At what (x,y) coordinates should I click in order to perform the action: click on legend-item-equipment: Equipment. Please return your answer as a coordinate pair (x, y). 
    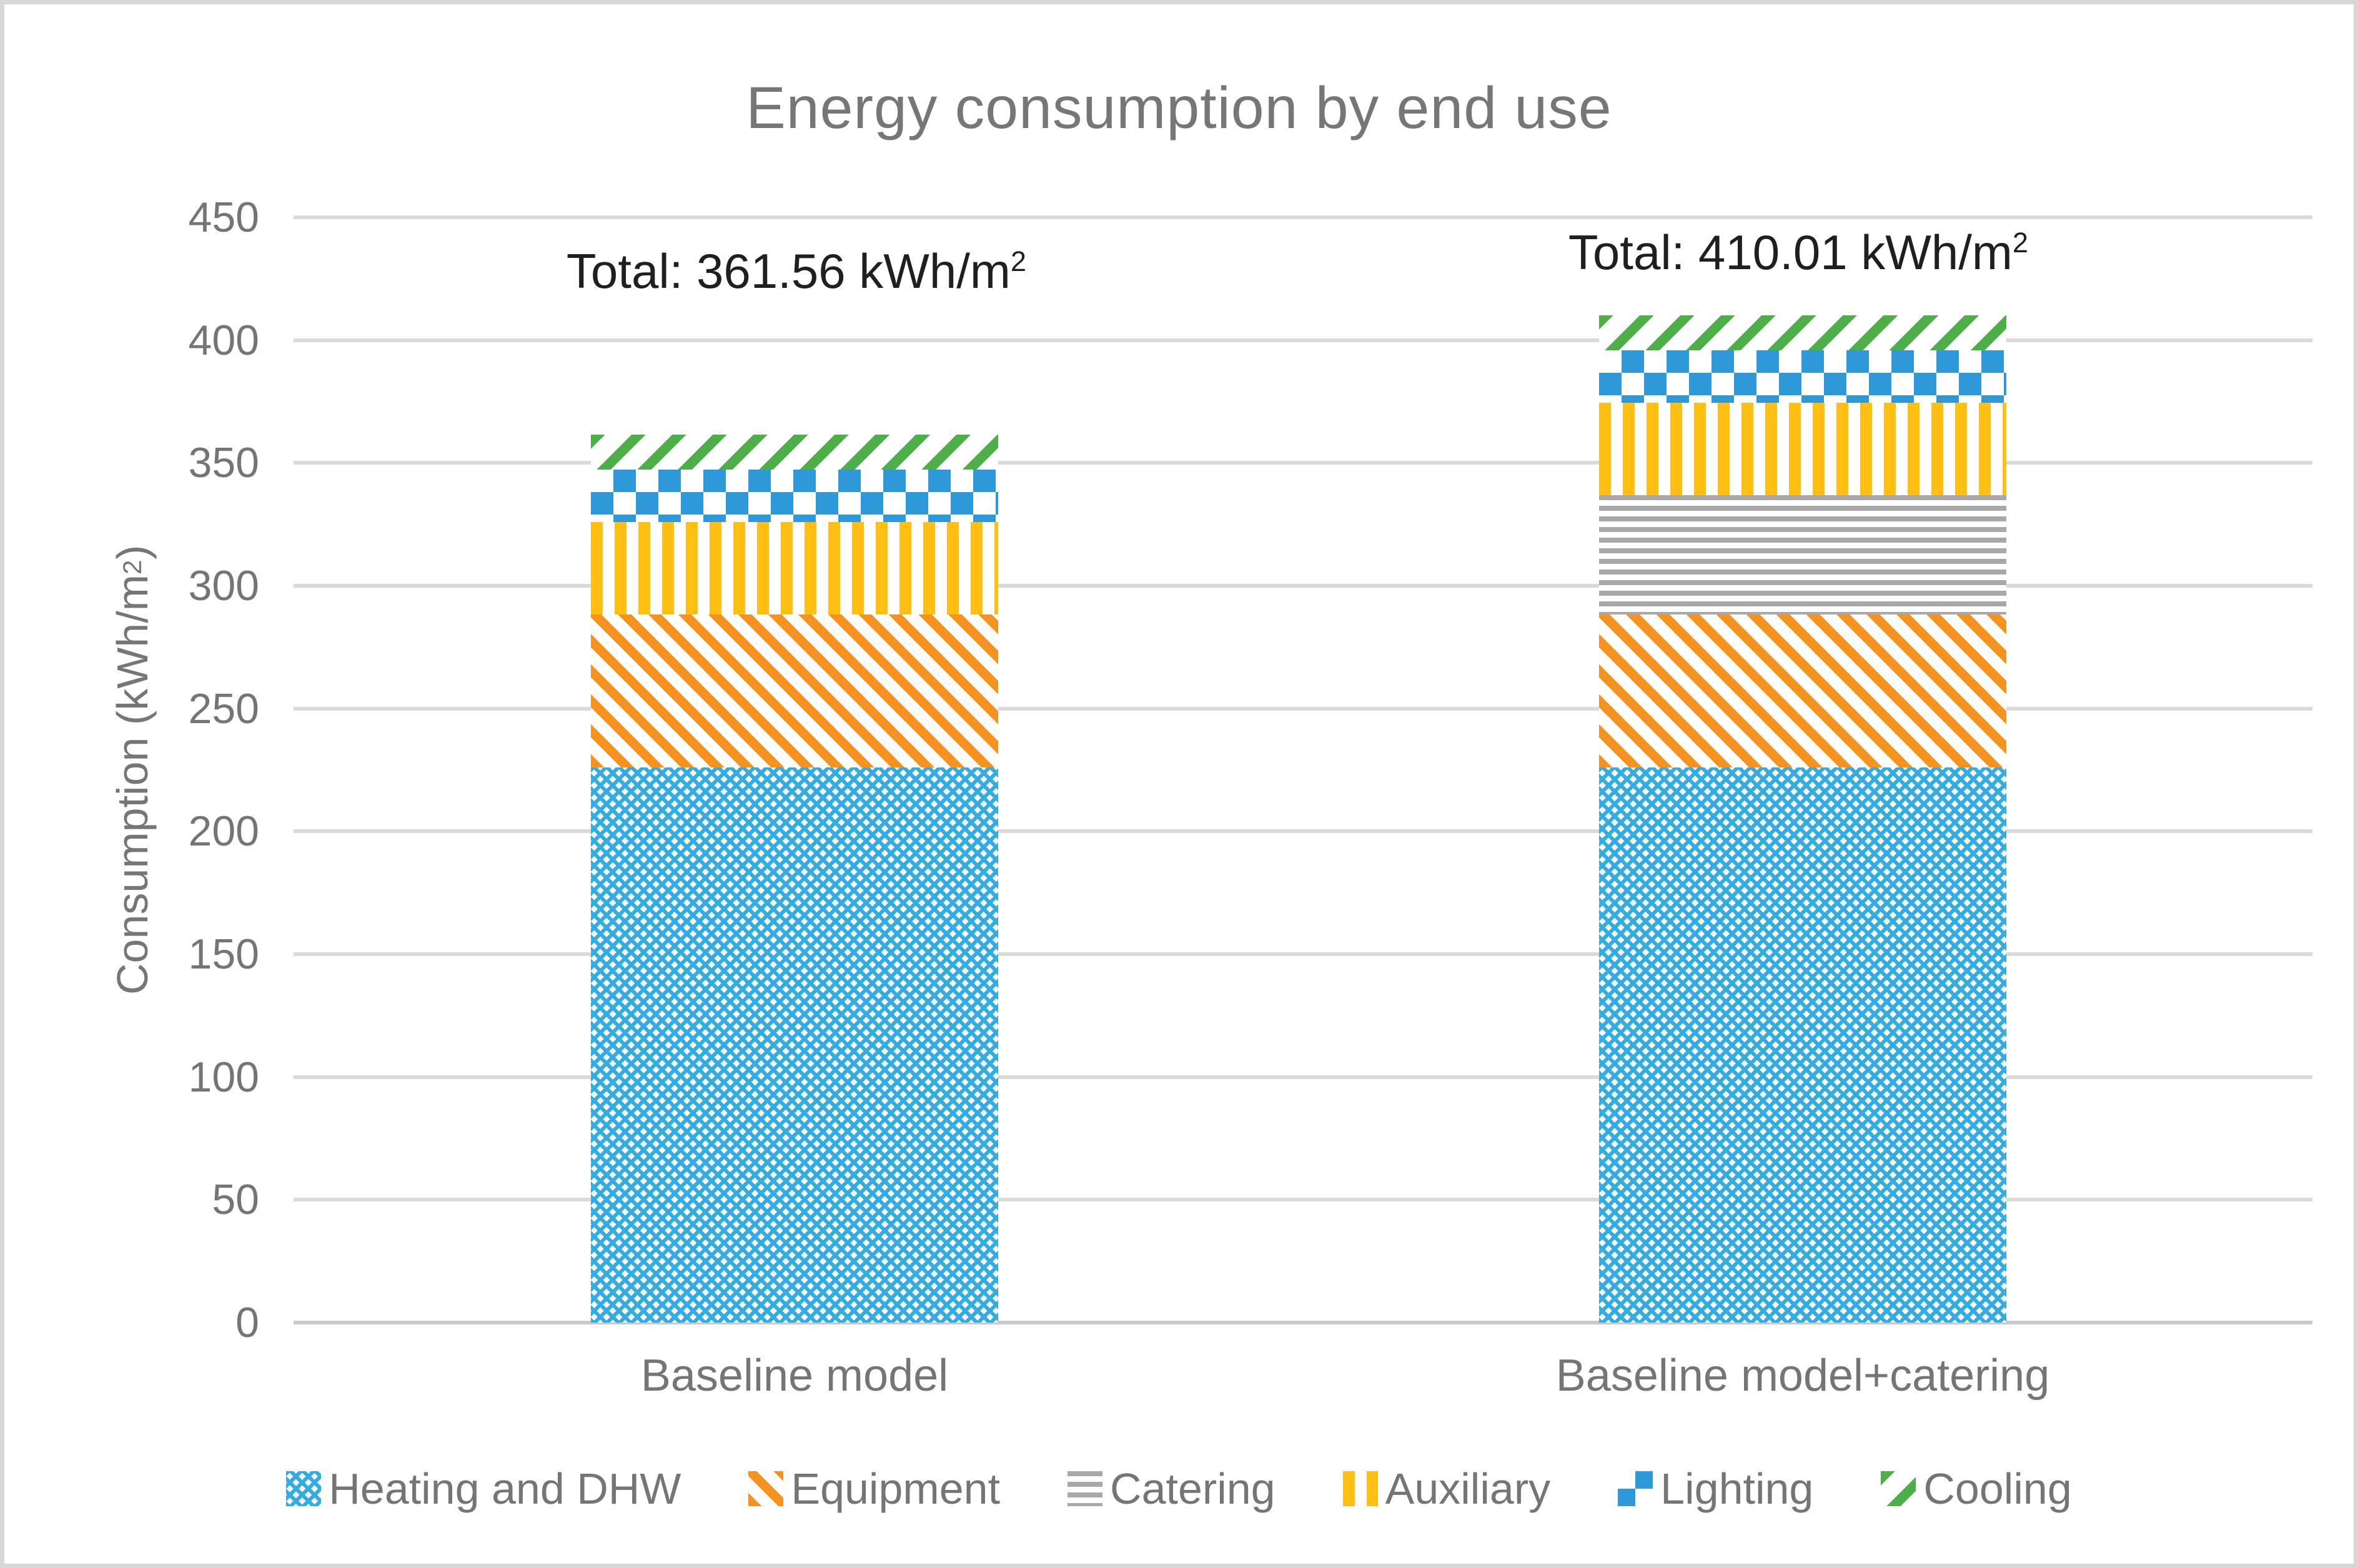
    Looking at the image, I should click on (874, 1489).